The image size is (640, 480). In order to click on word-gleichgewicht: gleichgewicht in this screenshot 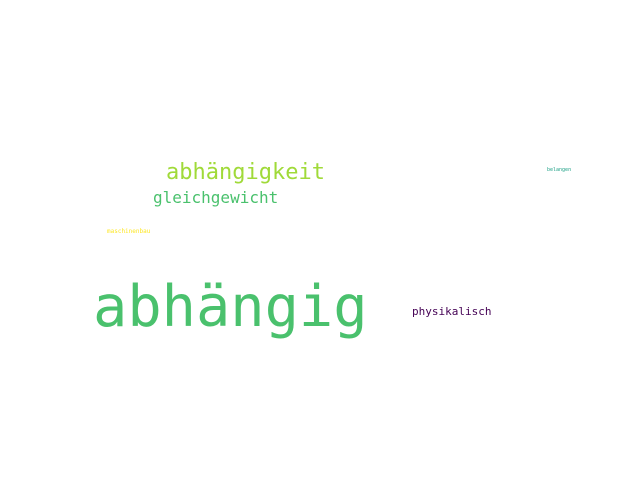, I will do `click(216, 197)`.